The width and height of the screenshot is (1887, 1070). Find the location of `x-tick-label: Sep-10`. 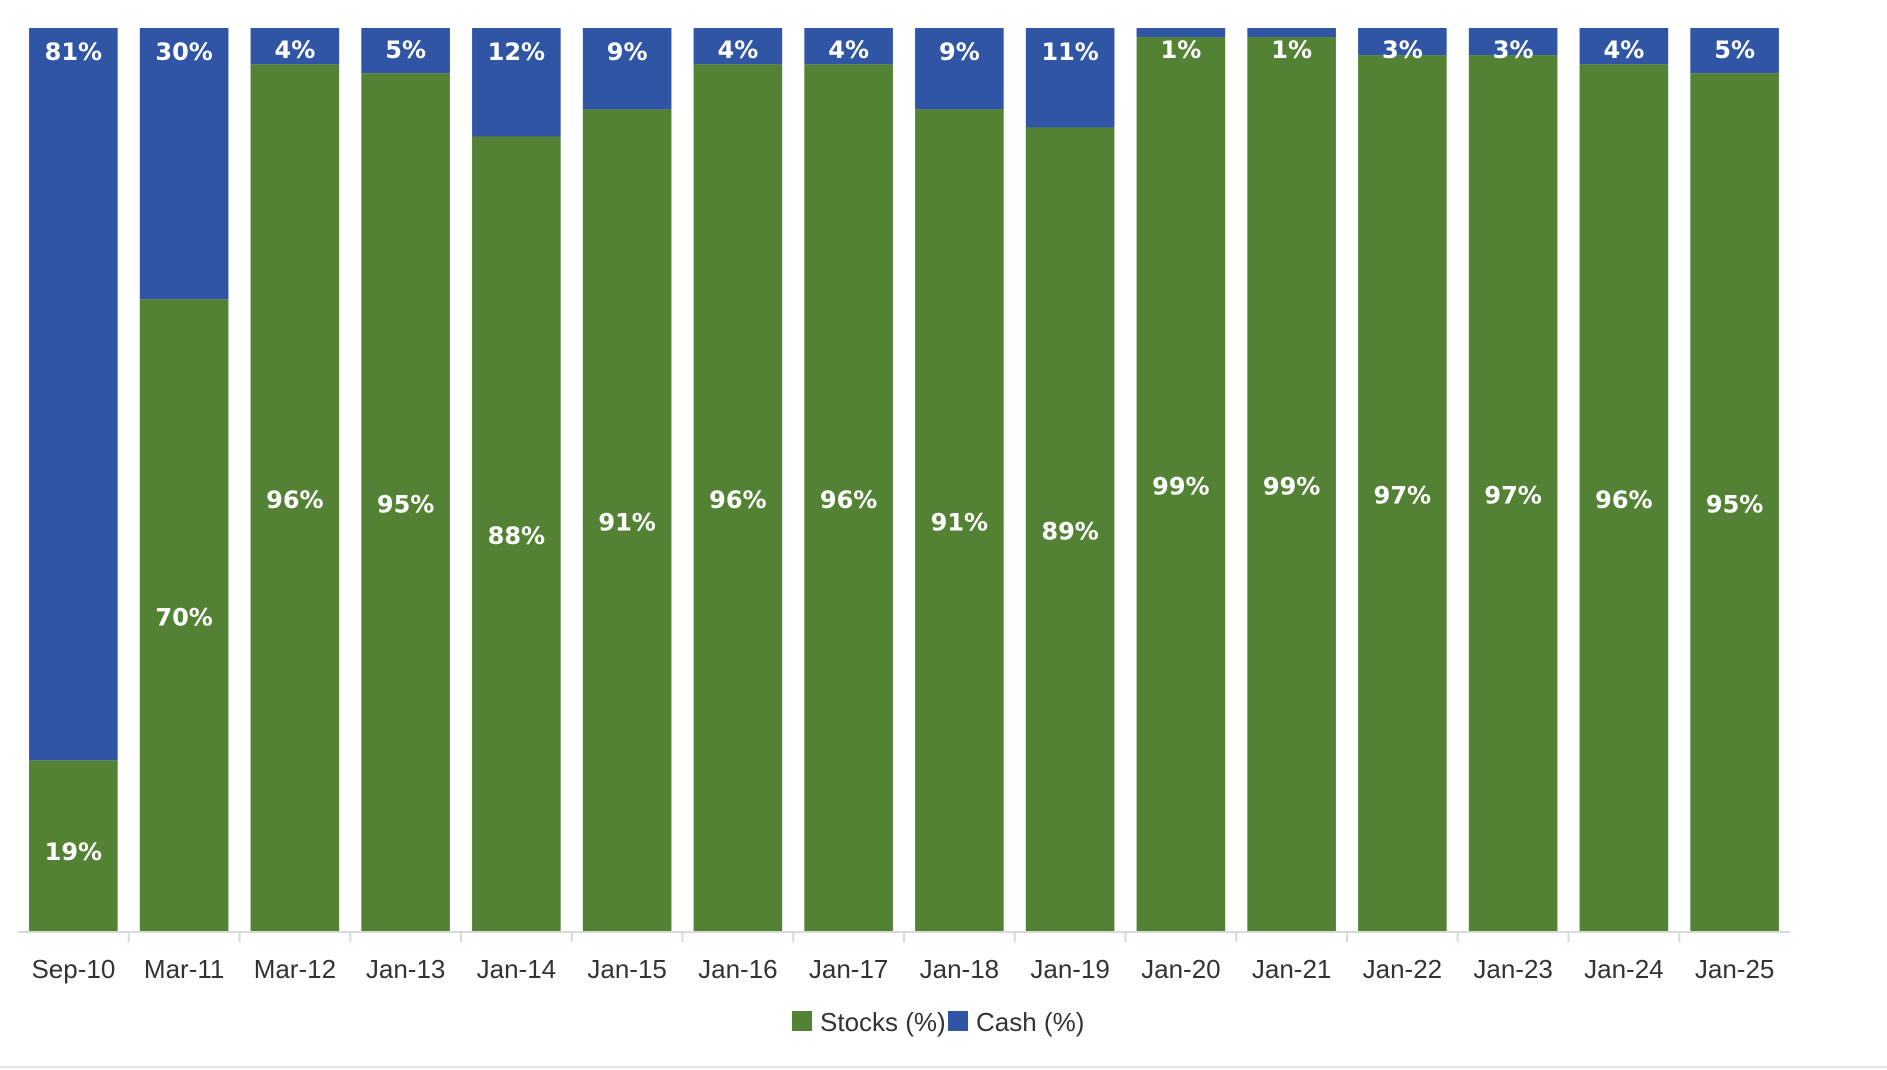

x-tick-label: Sep-10 is located at coordinates (73, 969).